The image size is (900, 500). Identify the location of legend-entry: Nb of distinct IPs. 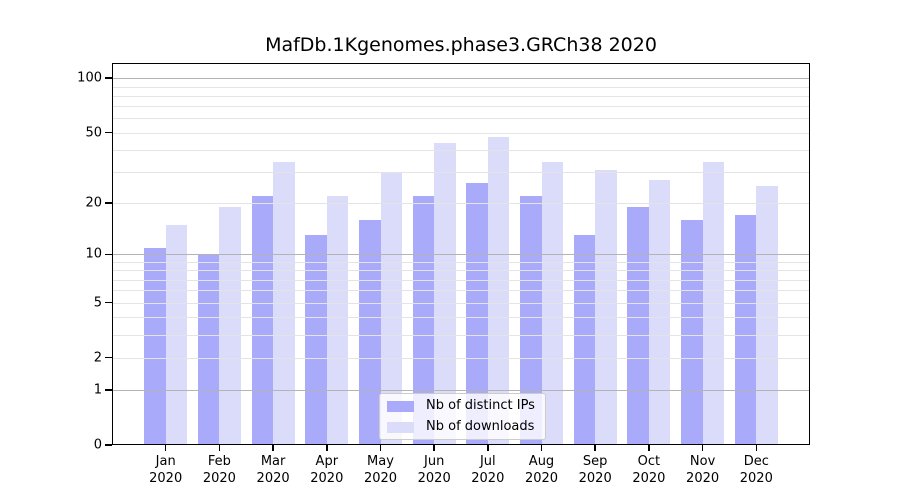
(461, 406).